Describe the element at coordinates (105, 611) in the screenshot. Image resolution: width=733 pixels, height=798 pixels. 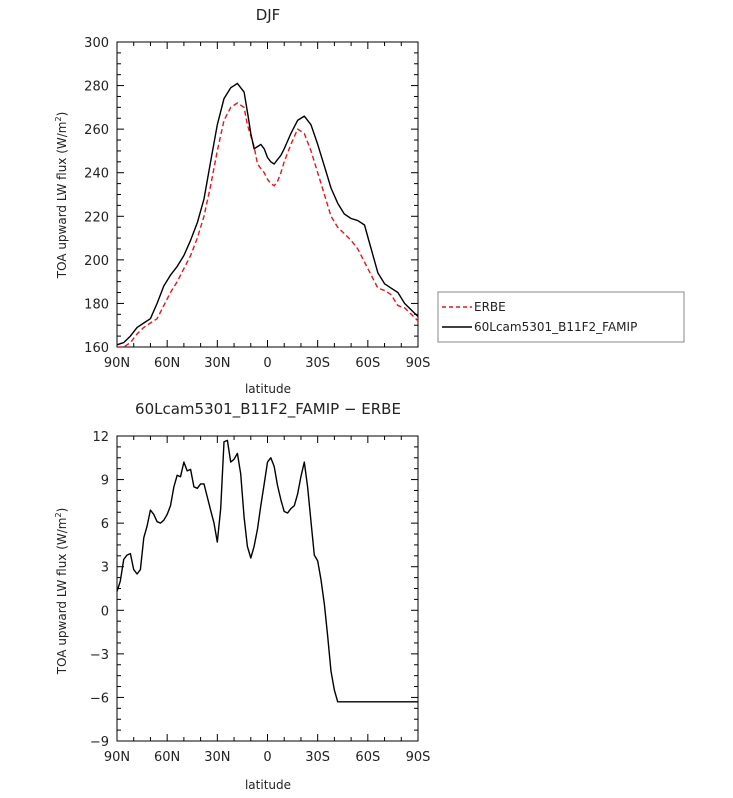
I see `bottom-y-tick-label: 0` at that location.